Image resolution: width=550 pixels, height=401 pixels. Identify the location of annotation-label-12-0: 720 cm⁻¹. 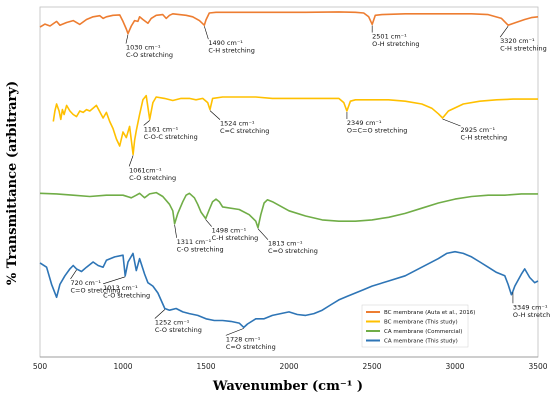
(86, 283).